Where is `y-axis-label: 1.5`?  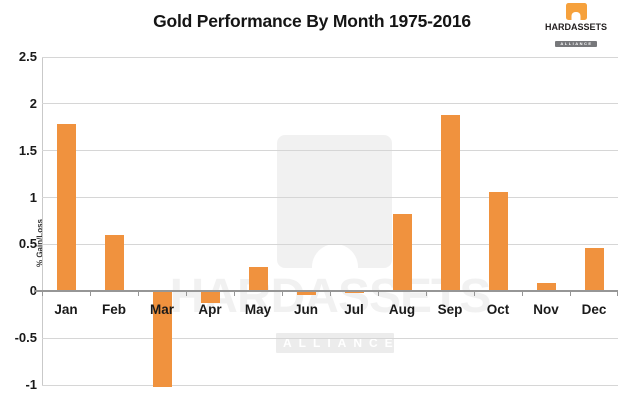
y-axis-label: 1.5 is located at coordinates (27, 150).